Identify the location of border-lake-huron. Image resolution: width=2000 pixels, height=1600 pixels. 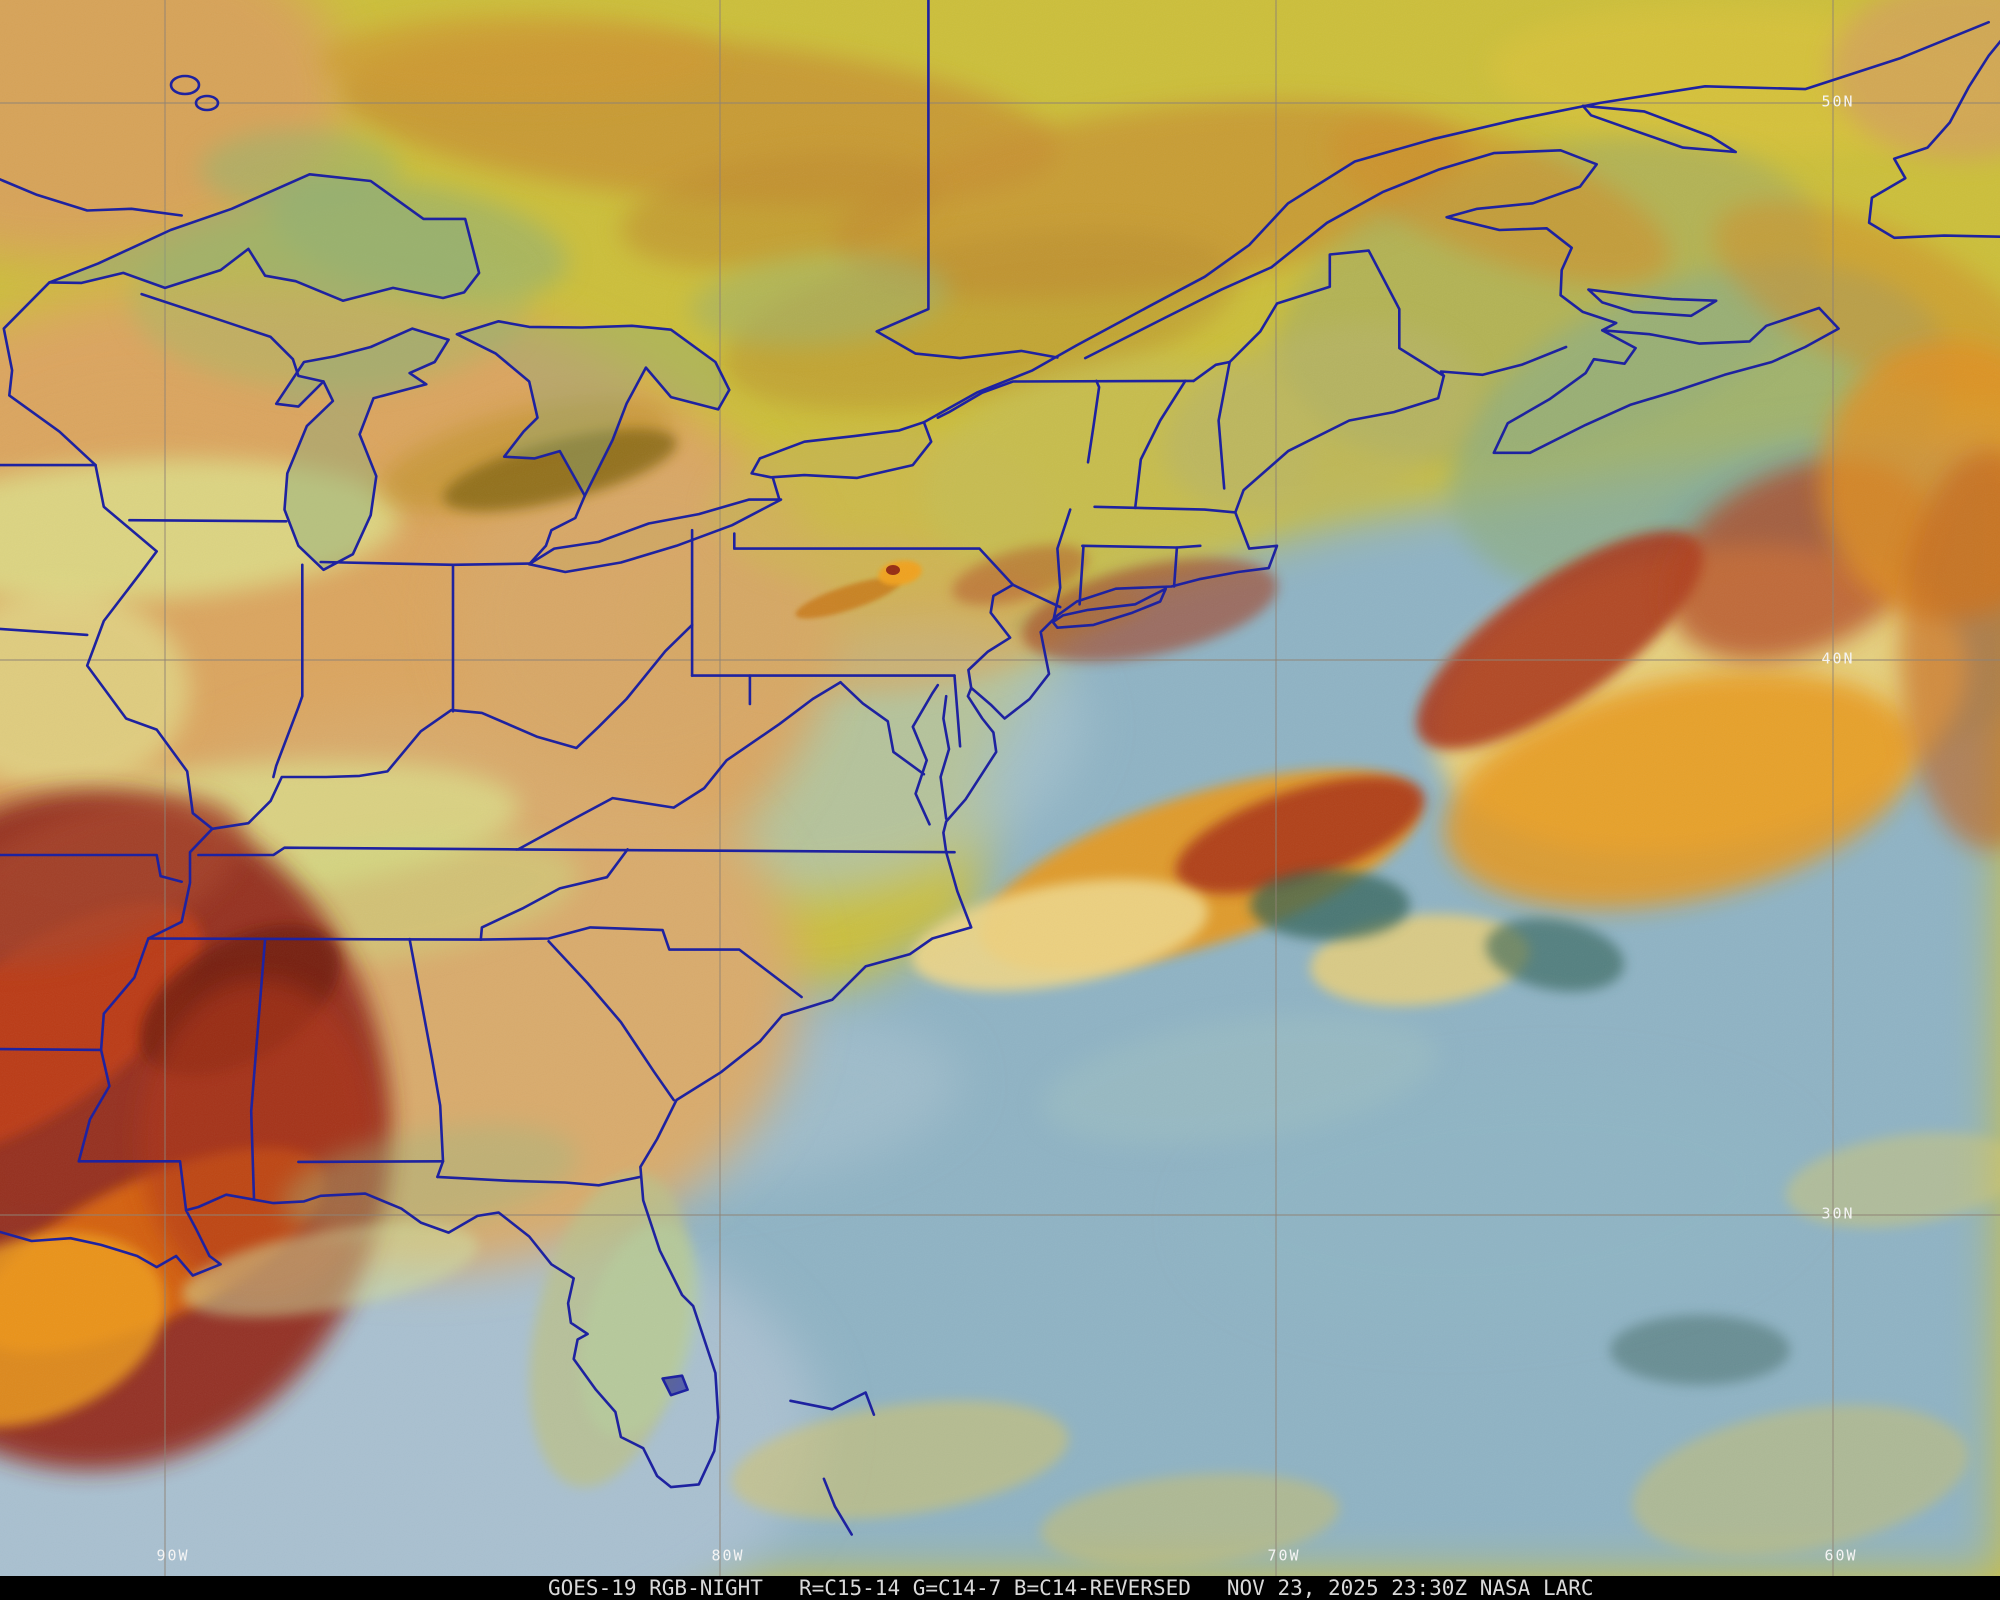
(593, 408).